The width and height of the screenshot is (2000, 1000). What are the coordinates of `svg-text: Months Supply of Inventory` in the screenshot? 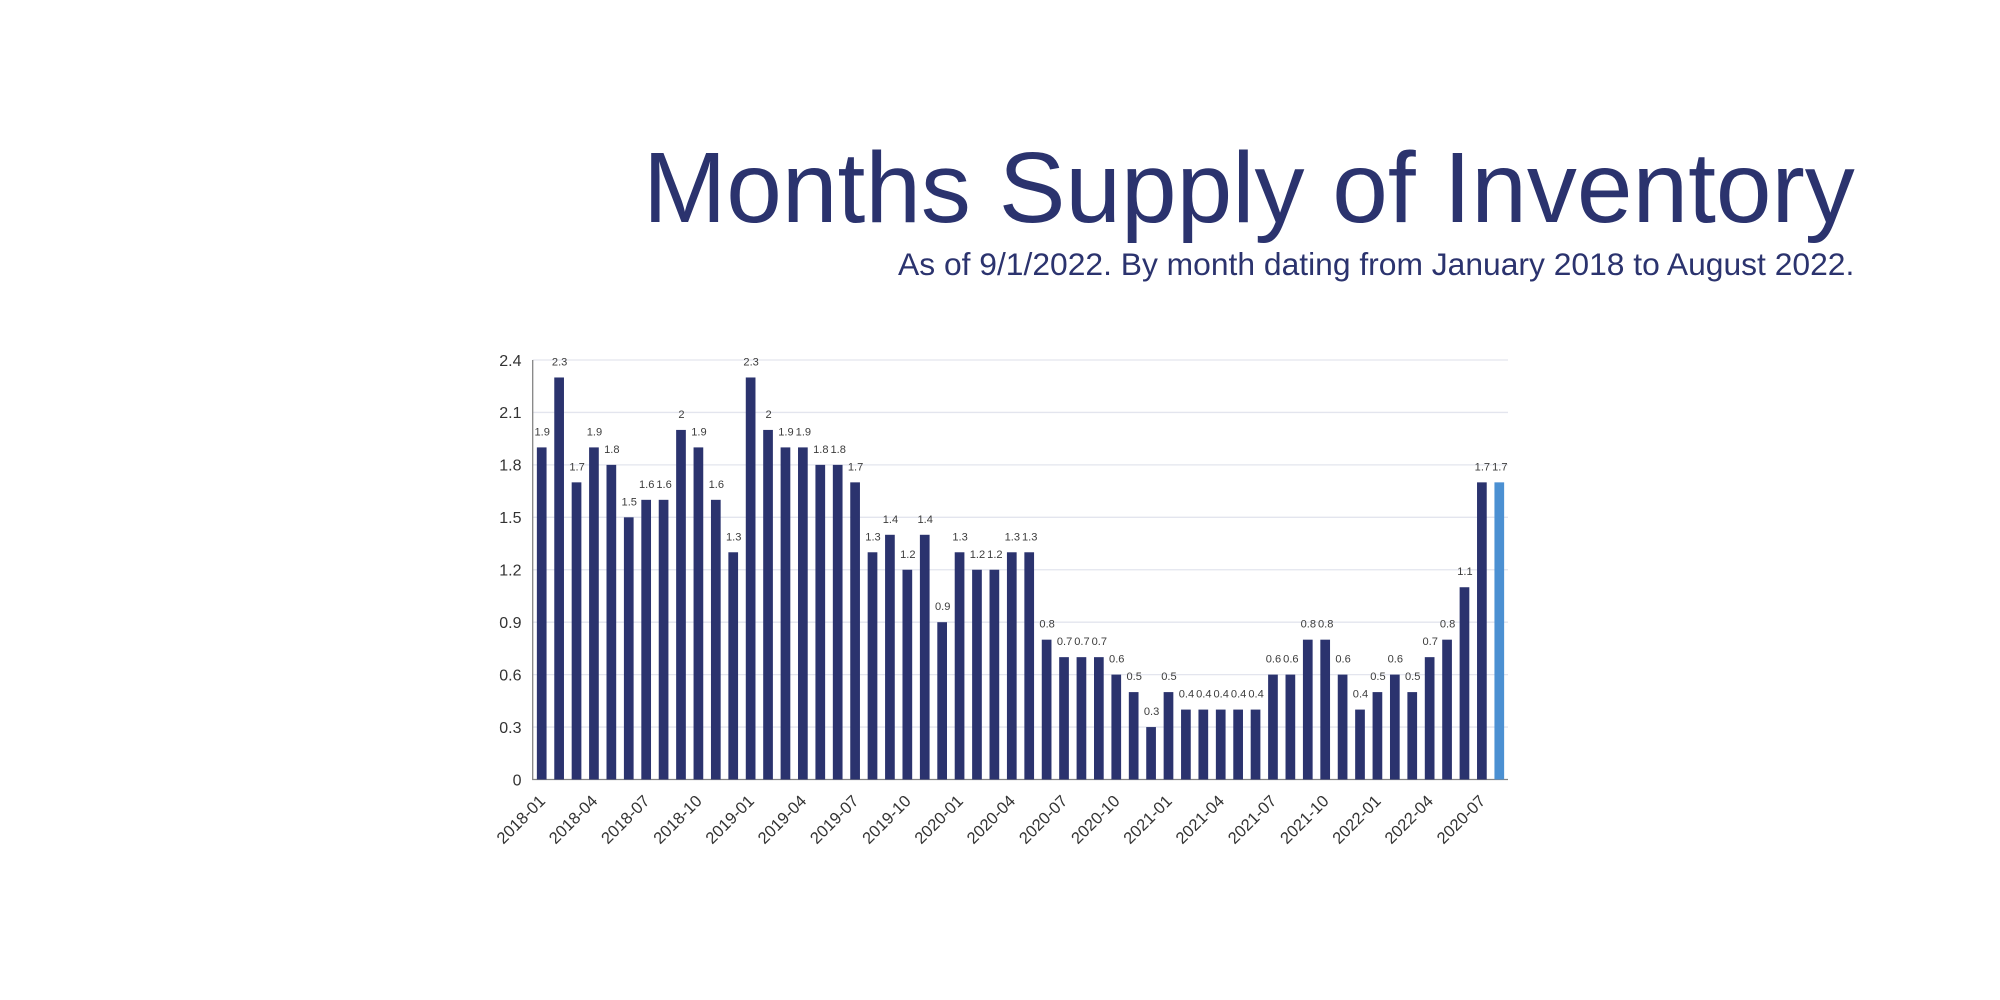 It's located at (1249, 188).